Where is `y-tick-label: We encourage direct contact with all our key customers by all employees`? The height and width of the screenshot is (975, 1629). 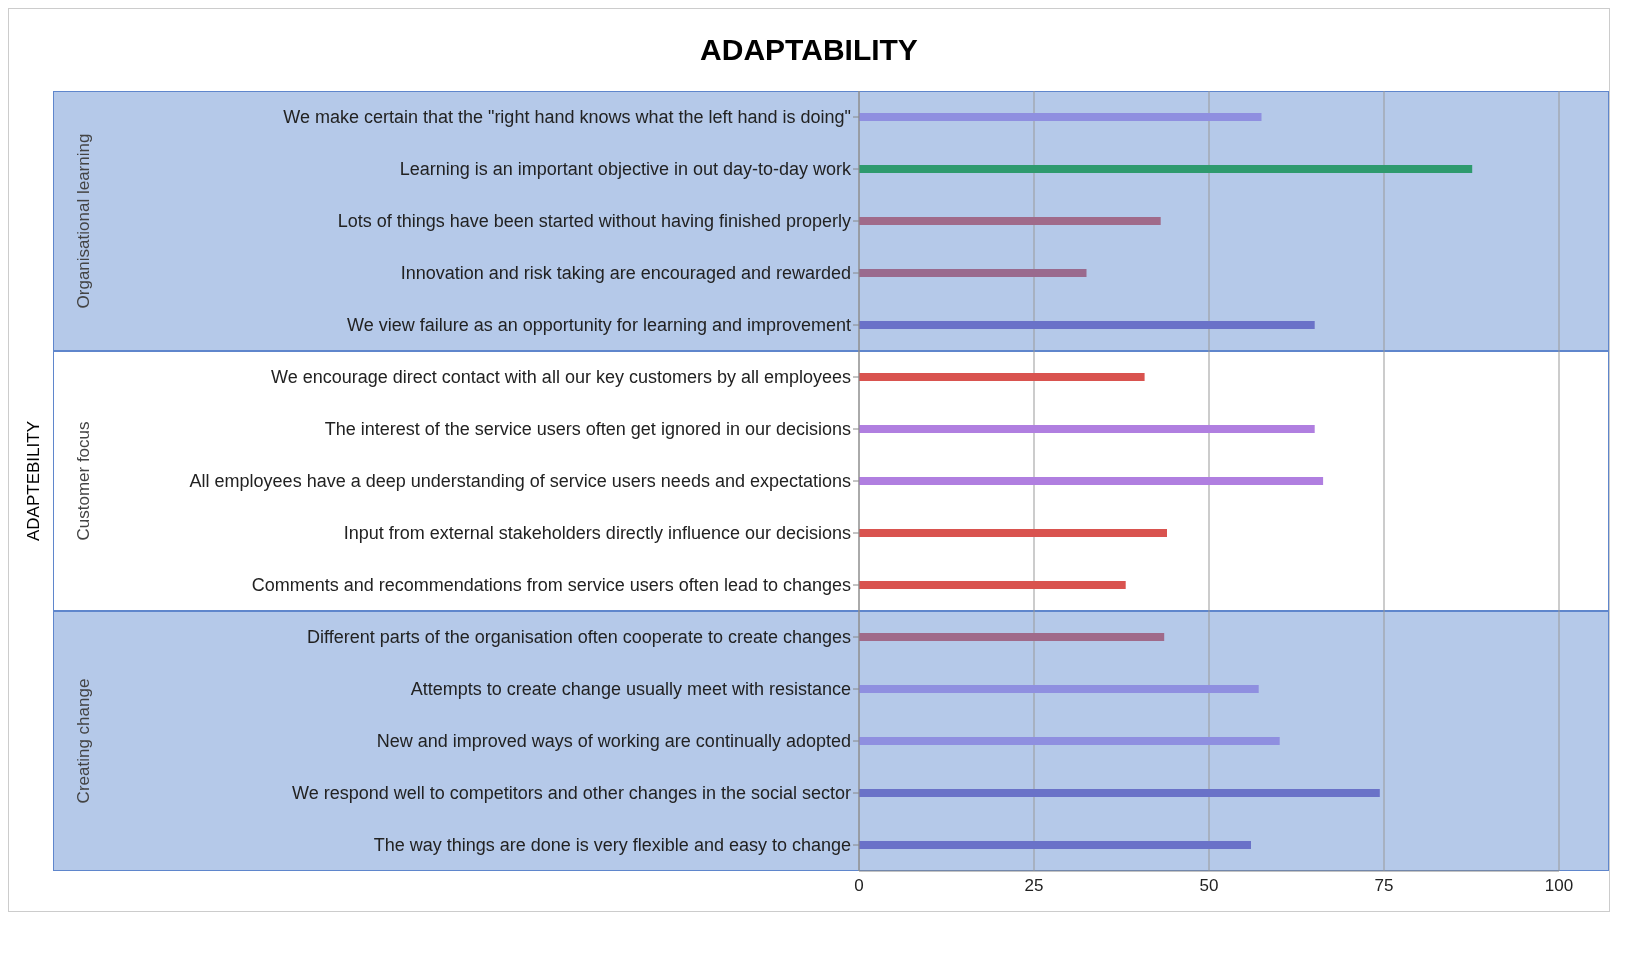
y-tick-label: We encourage direct contact with all our key customers by all employees is located at coordinates (561, 377).